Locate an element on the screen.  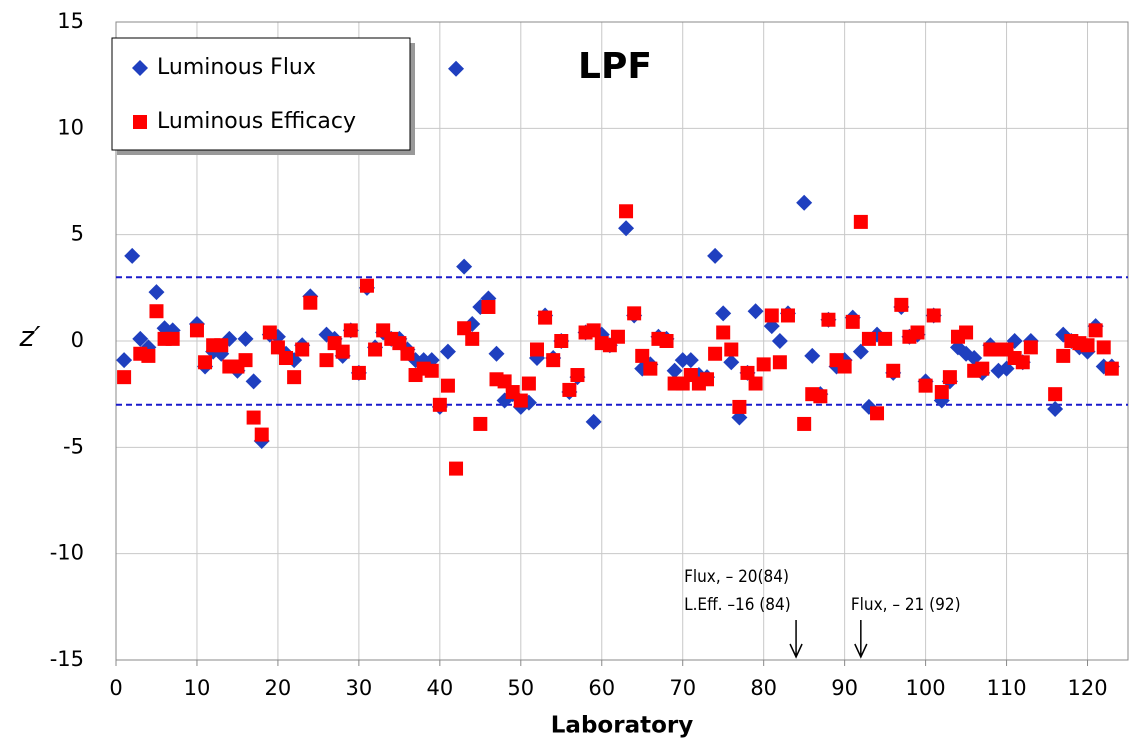
x-tick-label: 10 is located at coordinates (197, 688).